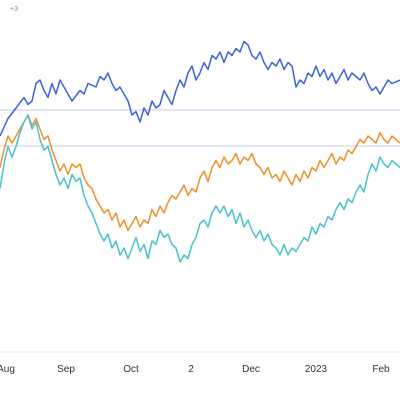 Image resolution: width=400 pixels, height=400 pixels. What do you see at coordinates (316, 369) in the screenshot?
I see `x-tick-label: 2023` at bounding box center [316, 369].